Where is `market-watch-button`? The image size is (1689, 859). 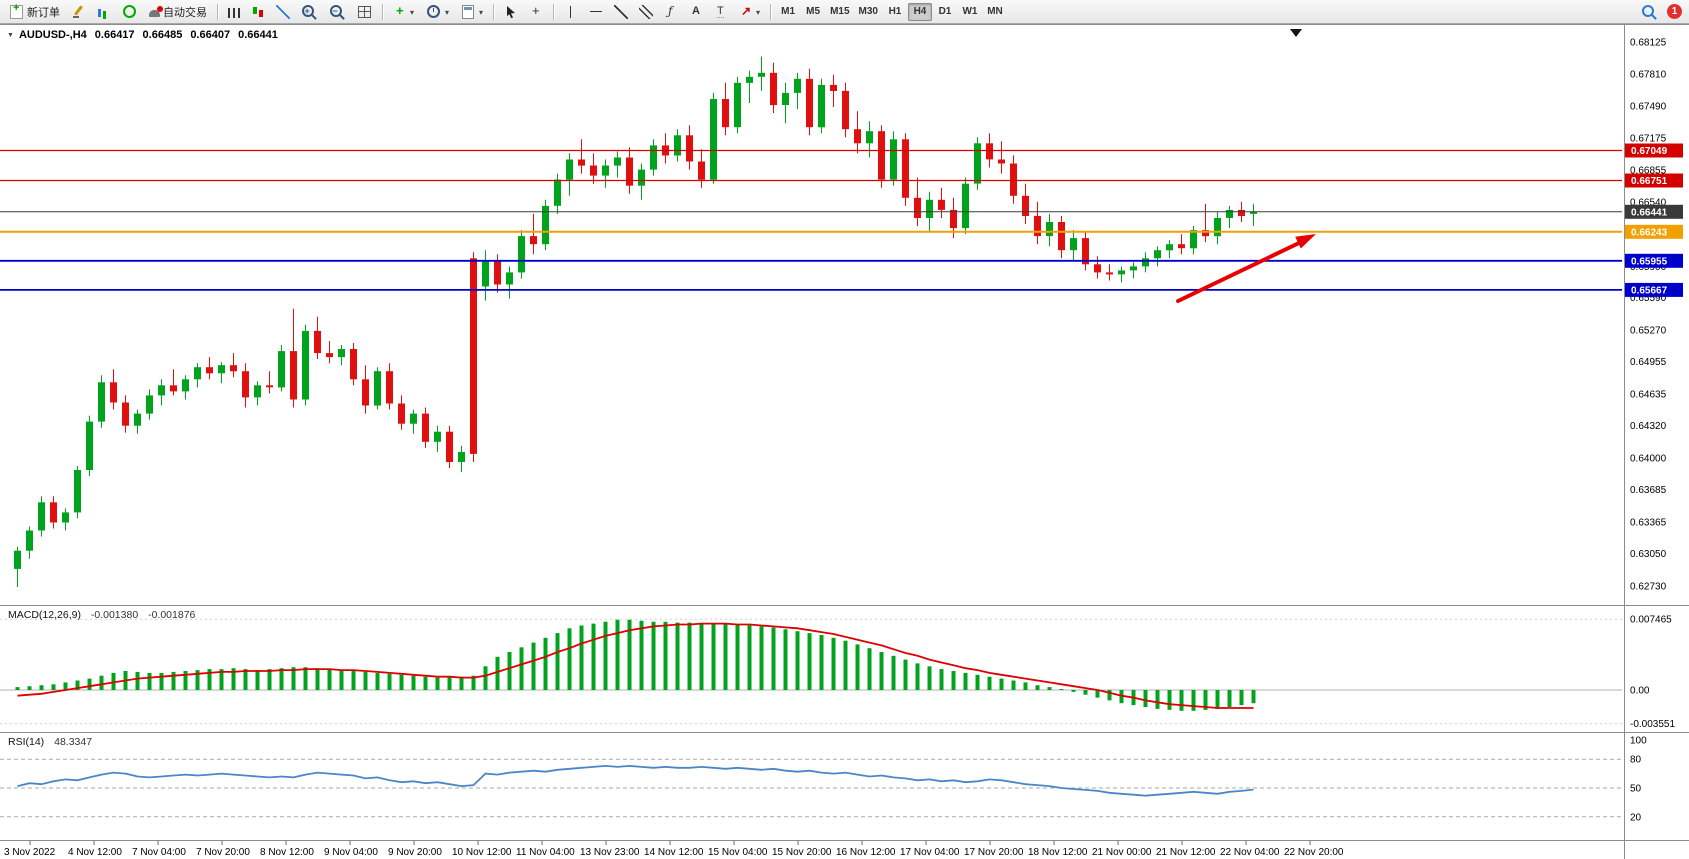
market-watch-button is located at coordinates (103, 12).